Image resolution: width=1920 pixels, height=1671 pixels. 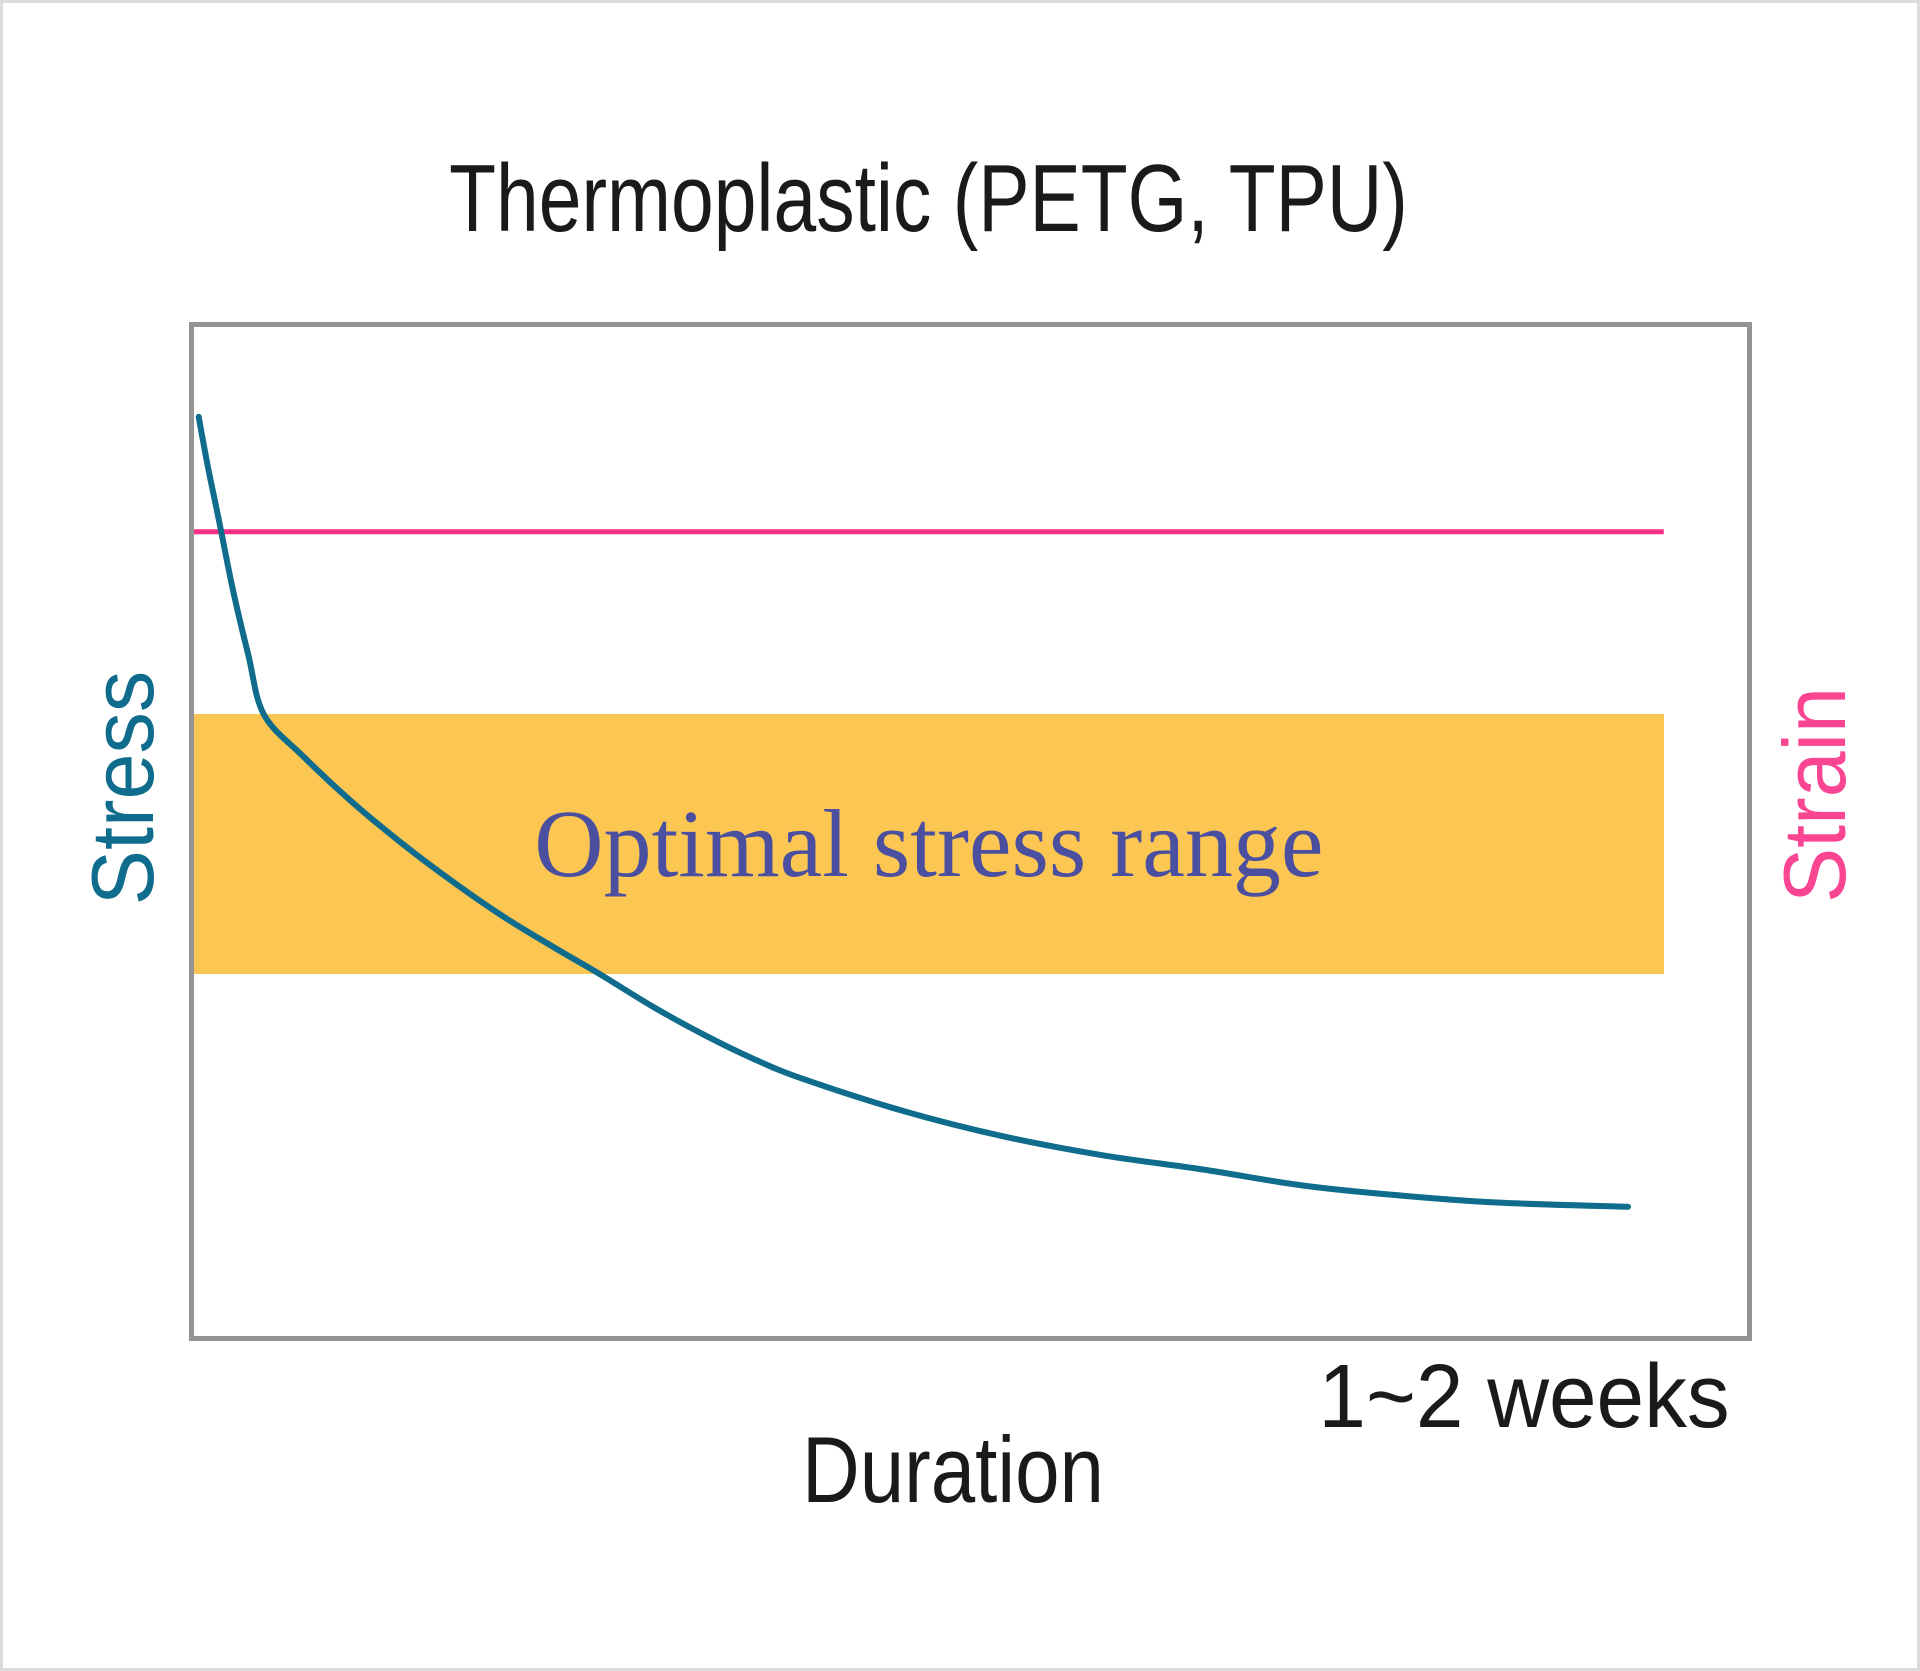 I want to click on y-axis-label-strain: Strain, so click(x=1814, y=795).